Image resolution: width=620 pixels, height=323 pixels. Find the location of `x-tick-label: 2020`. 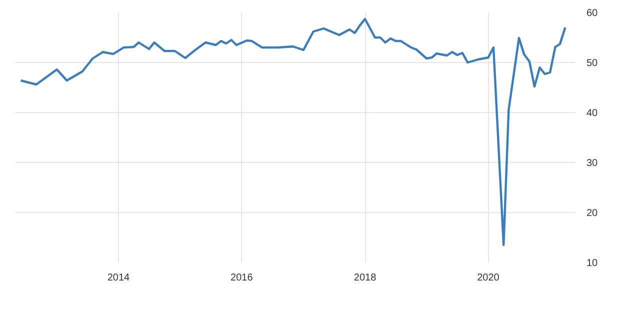

x-tick-label: 2020 is located at coordinates (488, 278).